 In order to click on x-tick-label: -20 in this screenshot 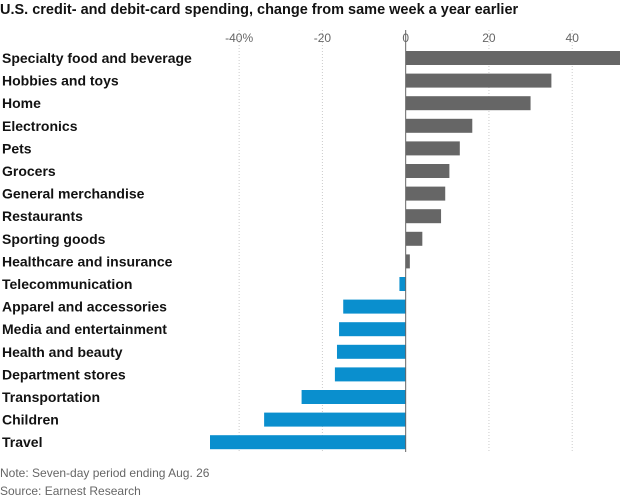, I will do `click(323, 38)`.